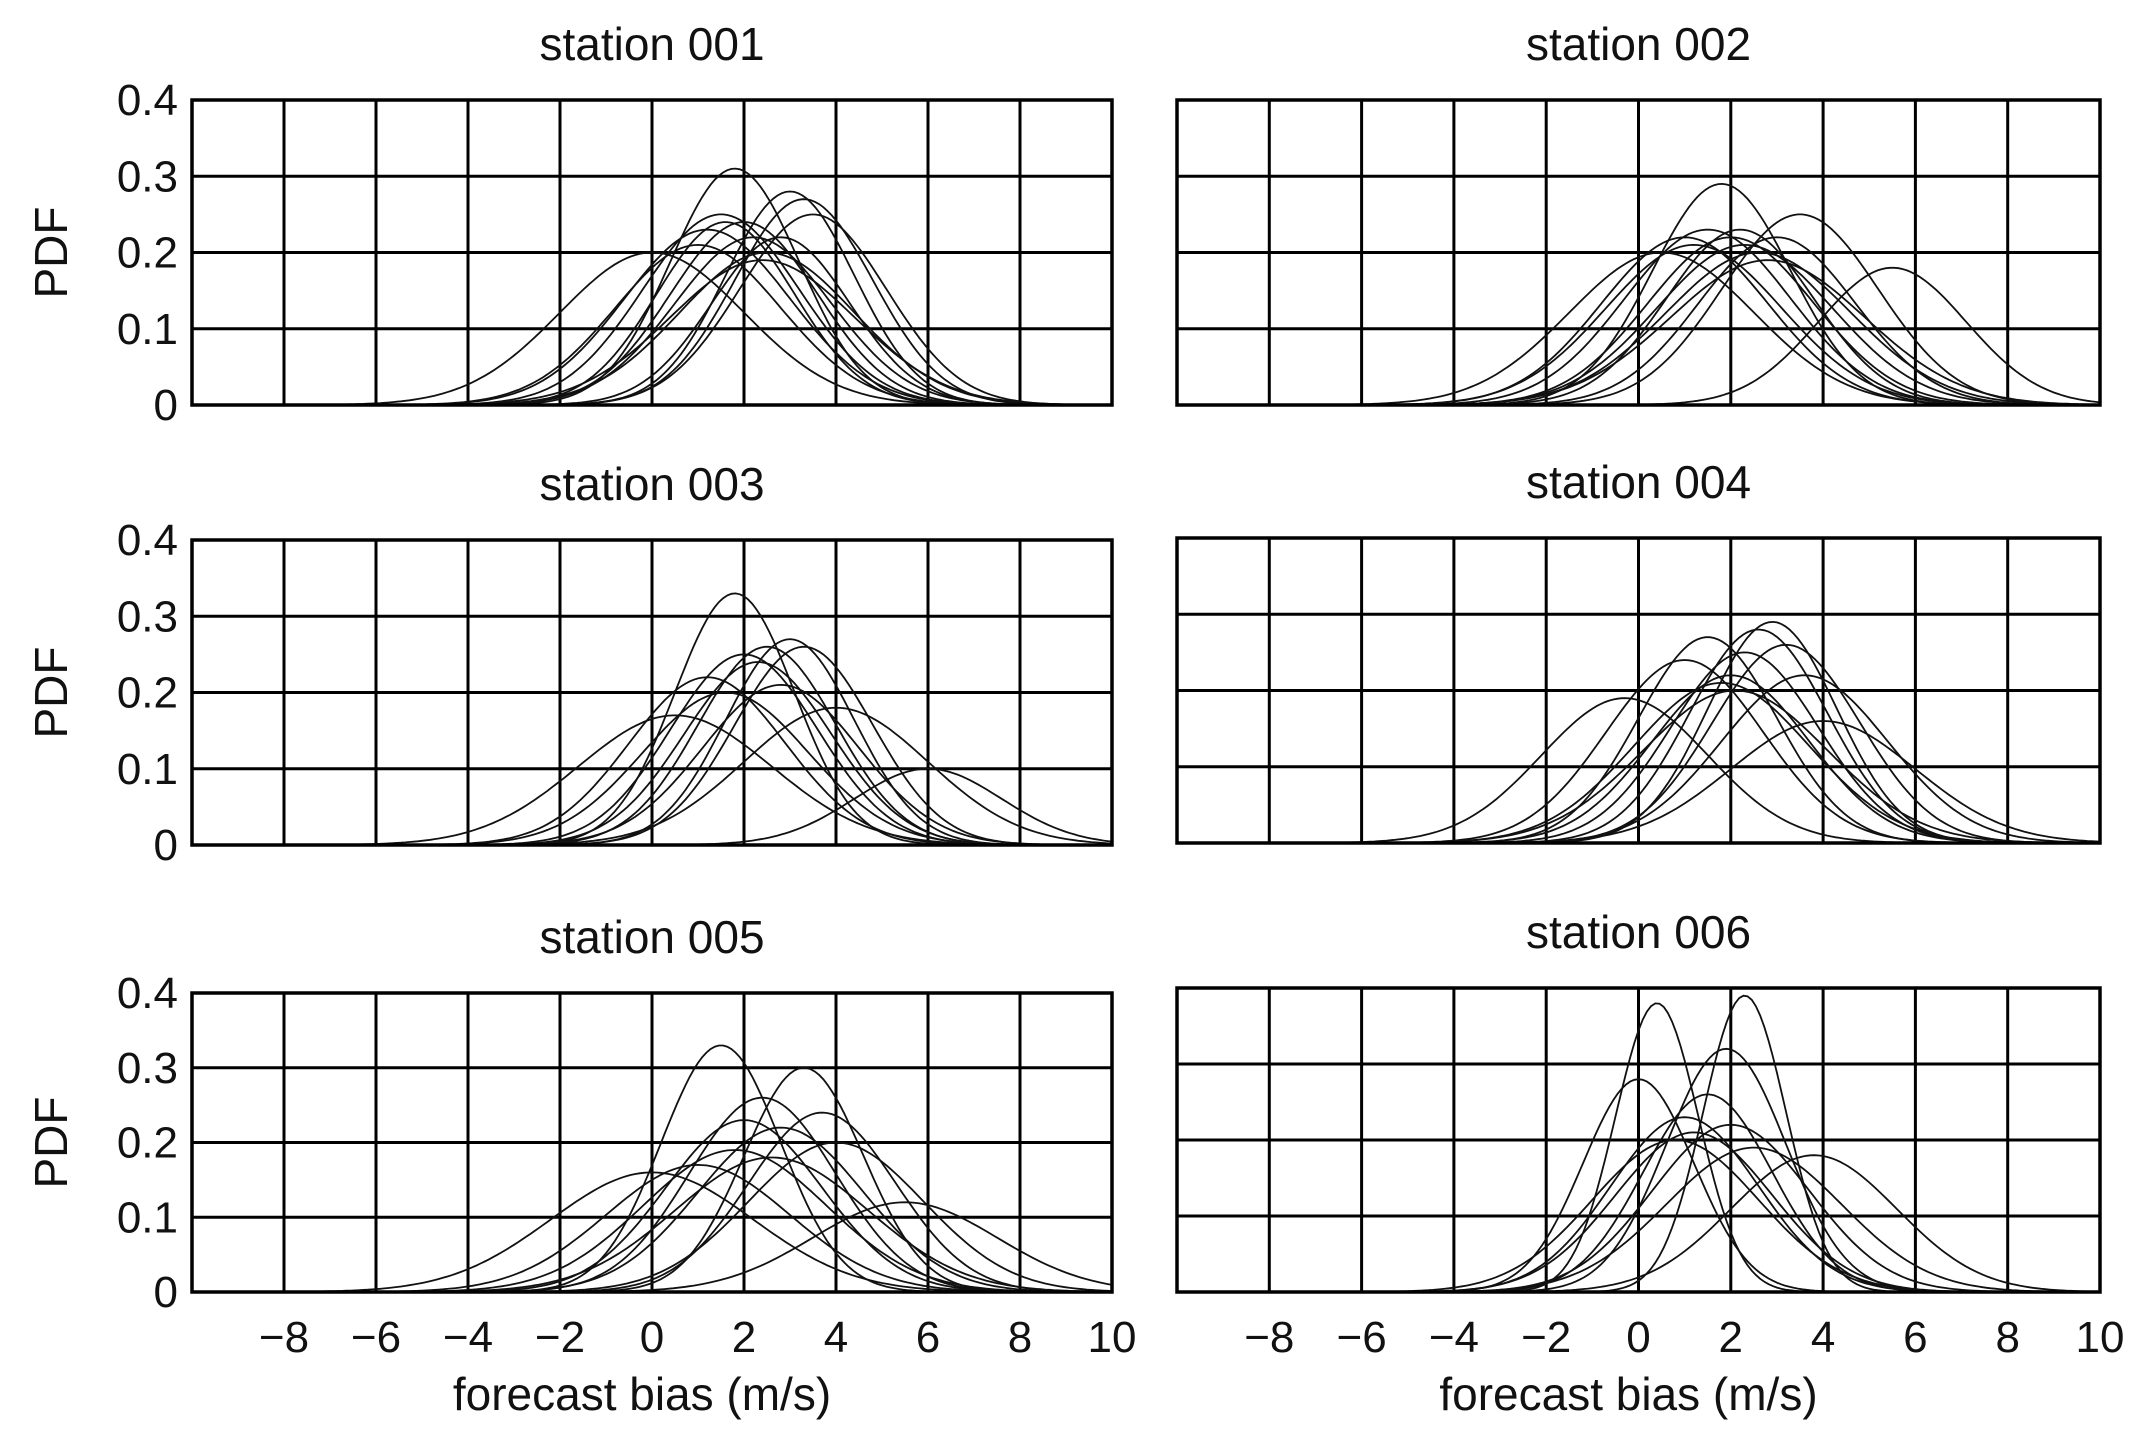 This screenshot has height=1451, width=2133. What do you see at coordinates (651, 484) in the screenshot?
I see `panel-title: station 003` at bounding box center [651, 484].